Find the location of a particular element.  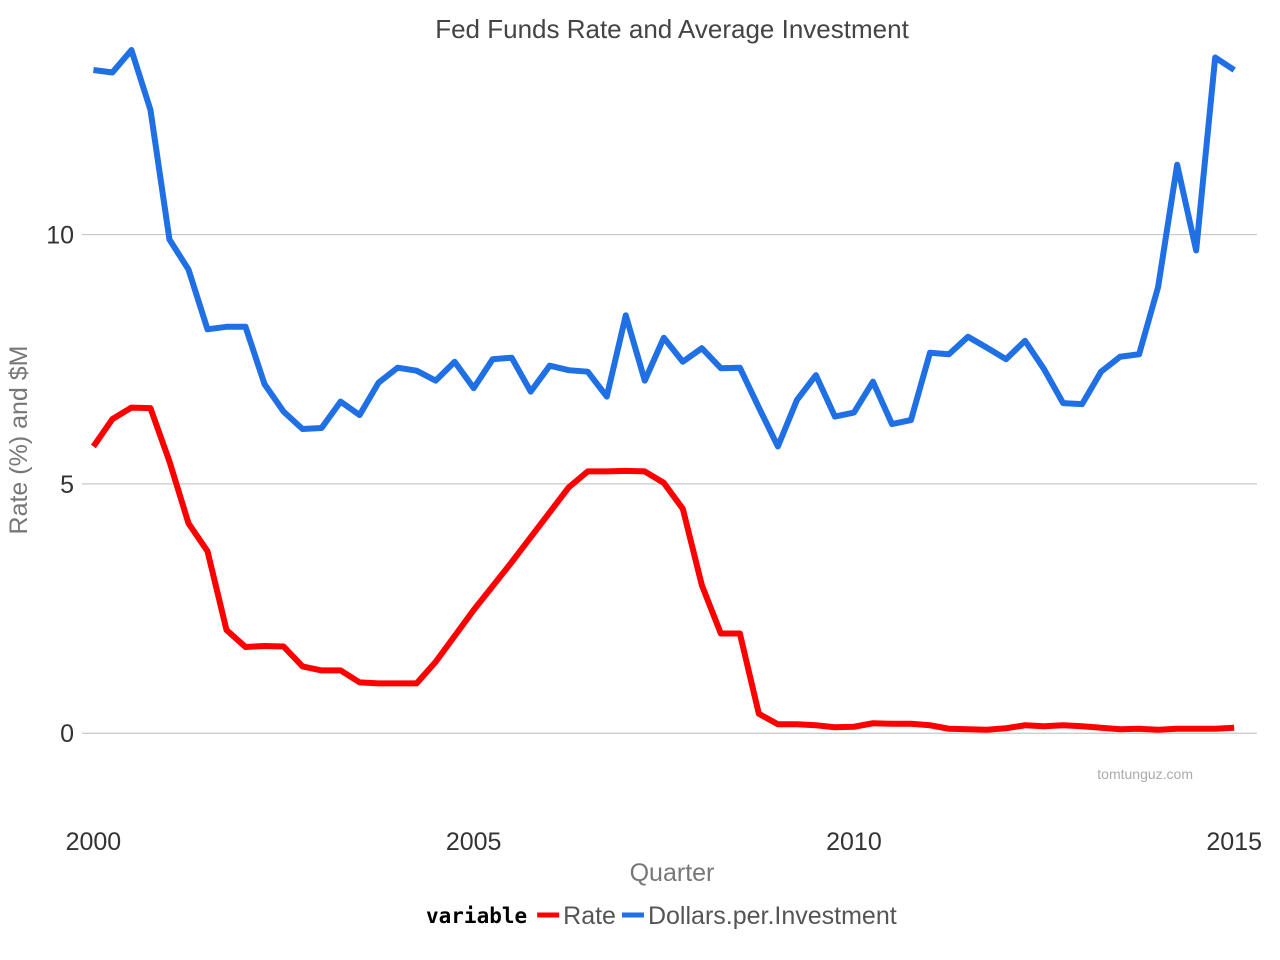

y-tick-label: 10 is located at coordinates (60, 236).